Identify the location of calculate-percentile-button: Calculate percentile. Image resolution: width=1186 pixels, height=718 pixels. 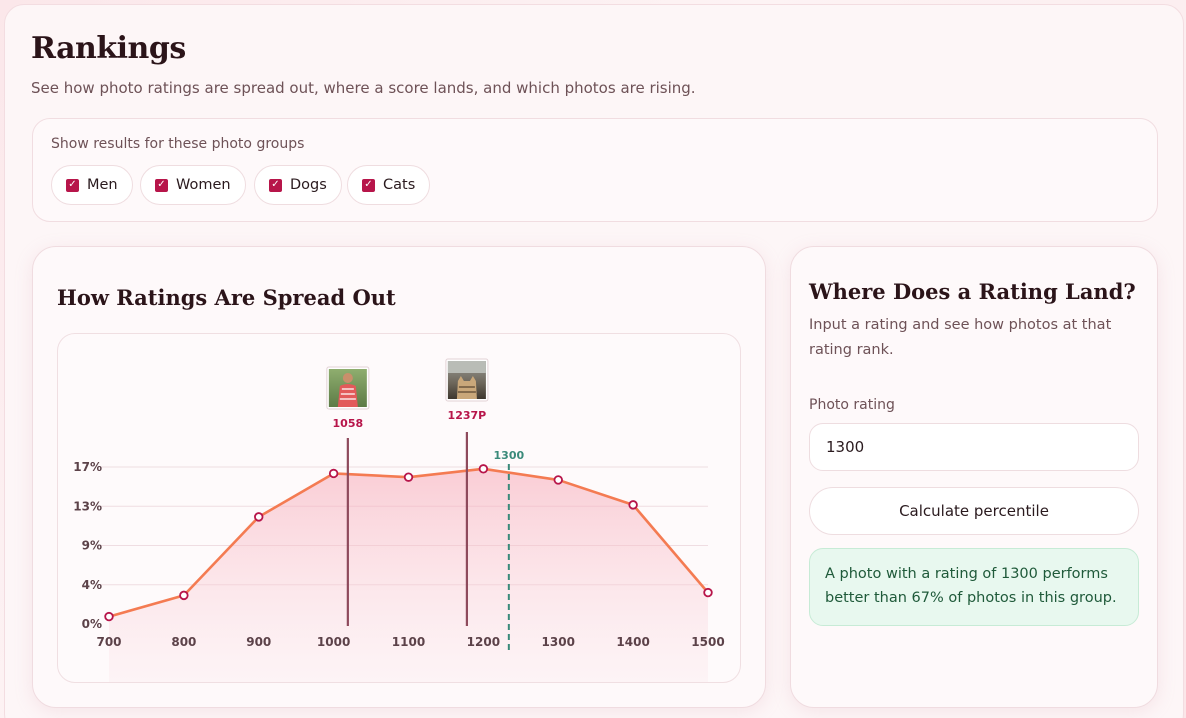
(974, 511).